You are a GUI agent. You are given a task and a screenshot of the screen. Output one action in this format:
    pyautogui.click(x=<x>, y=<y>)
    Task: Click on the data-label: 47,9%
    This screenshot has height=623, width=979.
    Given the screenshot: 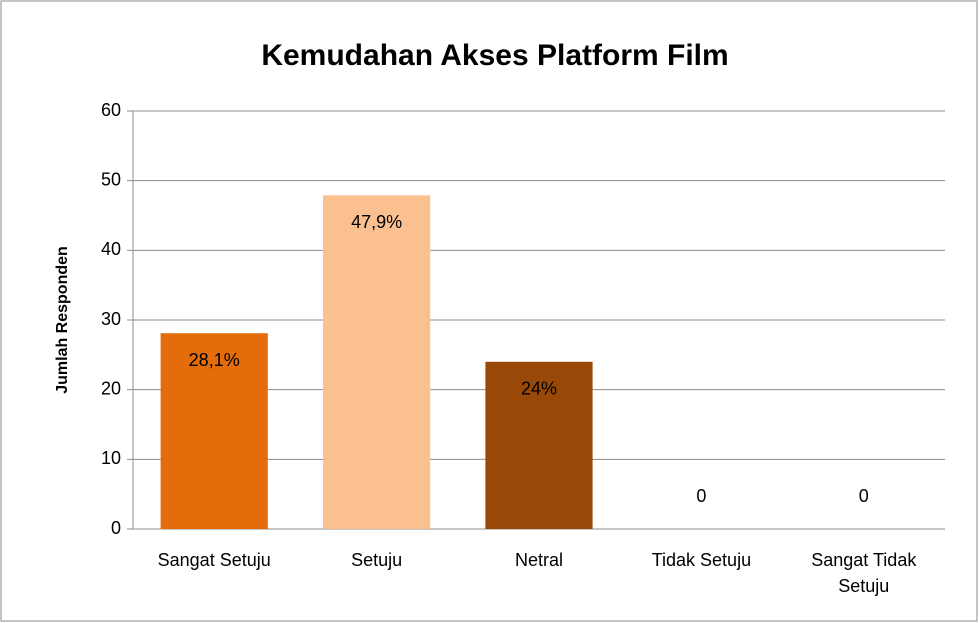 What is the action you would take?
    pyautogui.click(x=376, y=222)
    